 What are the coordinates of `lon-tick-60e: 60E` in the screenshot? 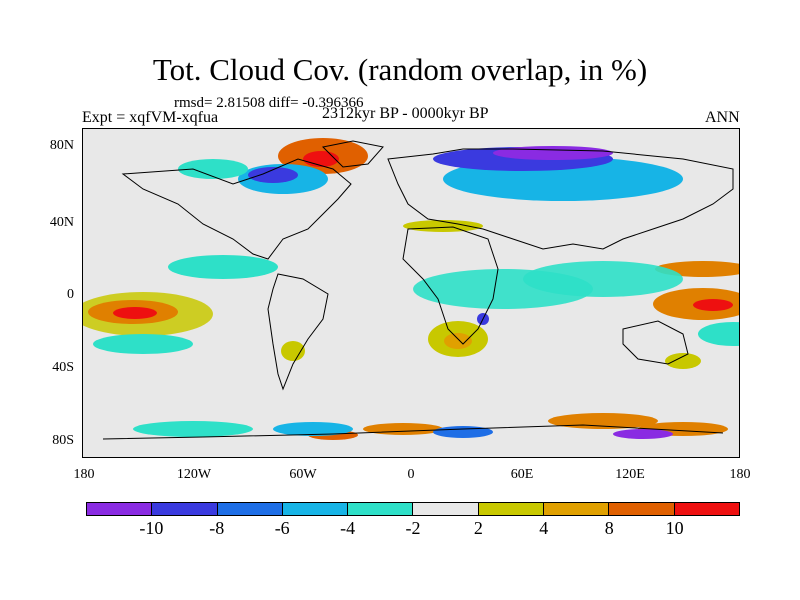 It's located at (522, 474).